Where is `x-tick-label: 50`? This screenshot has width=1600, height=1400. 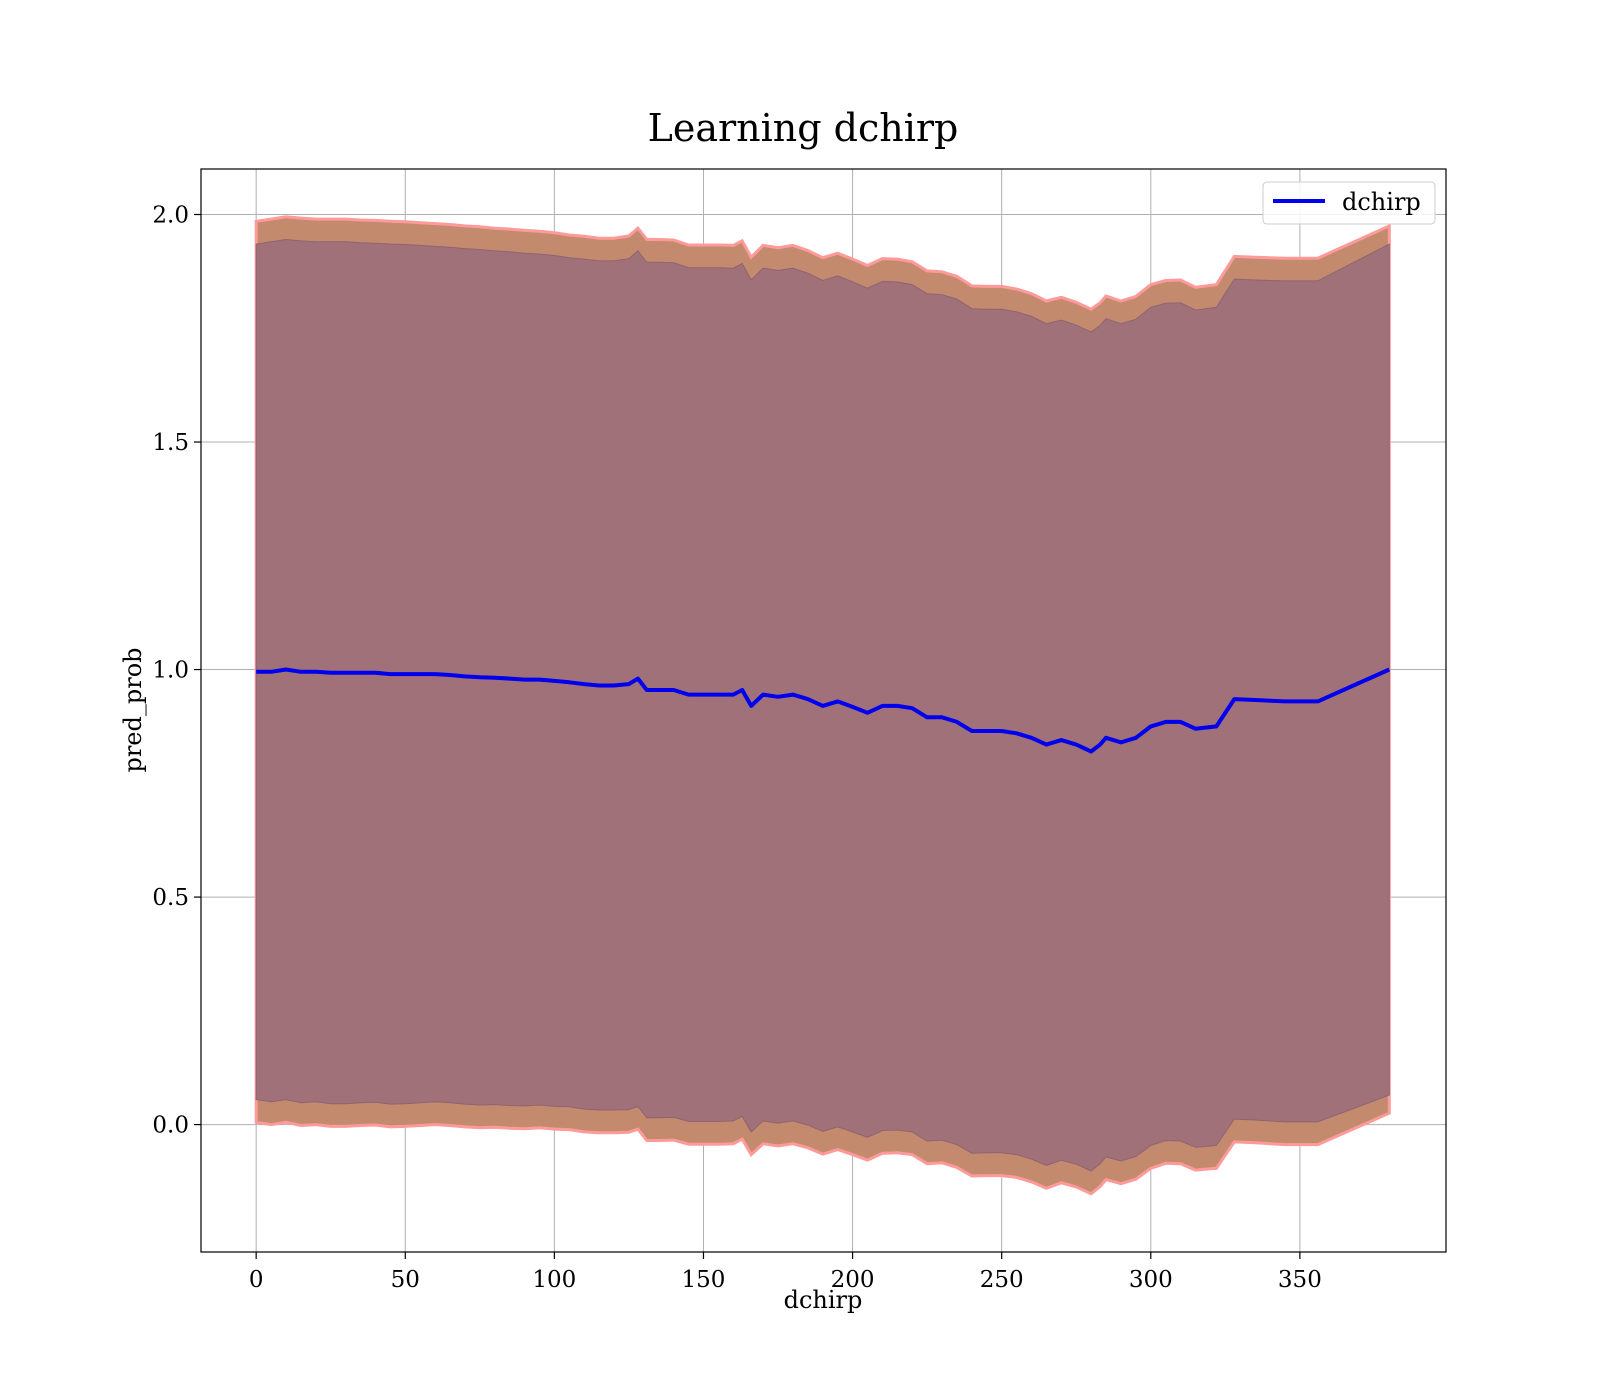 x-tick-label: 50 is located at coordinates (405, 1280).